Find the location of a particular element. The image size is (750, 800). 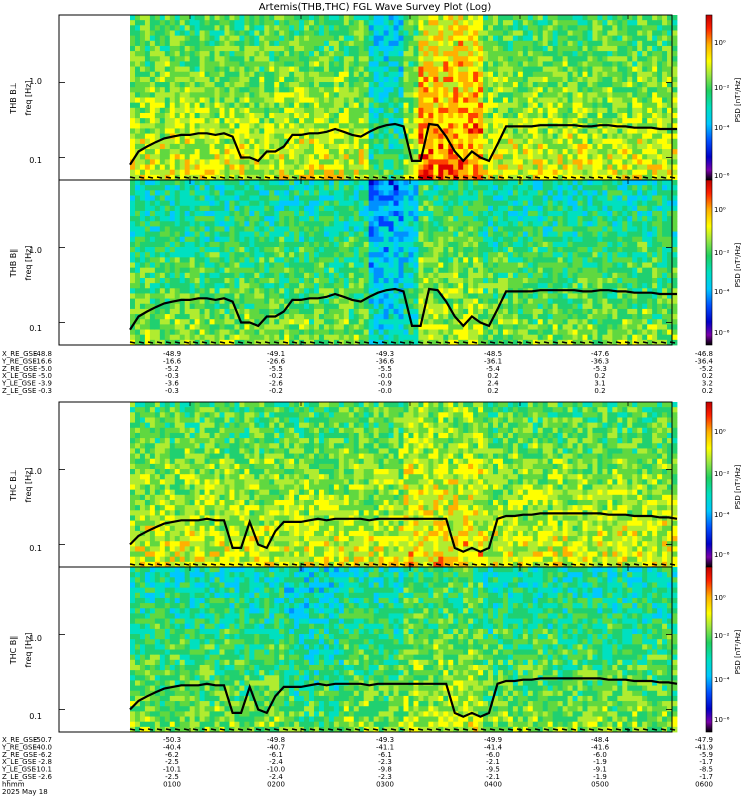

ztick-label: 10⁰ is located at coordinates (720, 43).